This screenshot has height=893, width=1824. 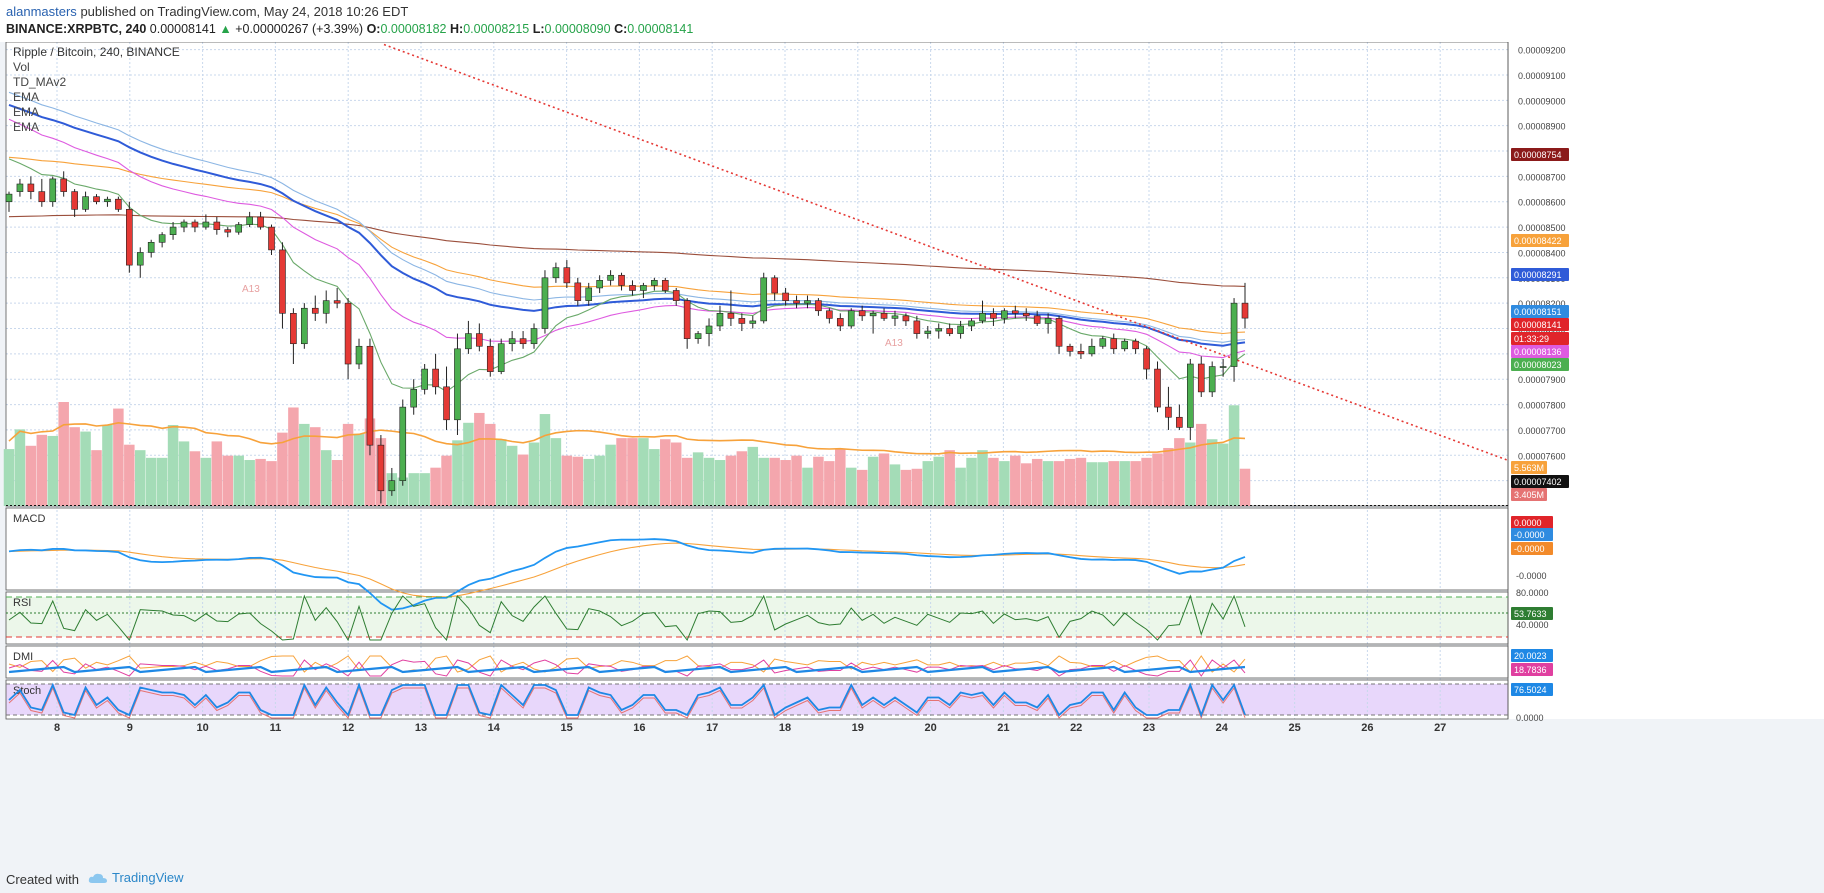 I want to click on tradingview-logo: TradingView, so click(x=136, y=877).